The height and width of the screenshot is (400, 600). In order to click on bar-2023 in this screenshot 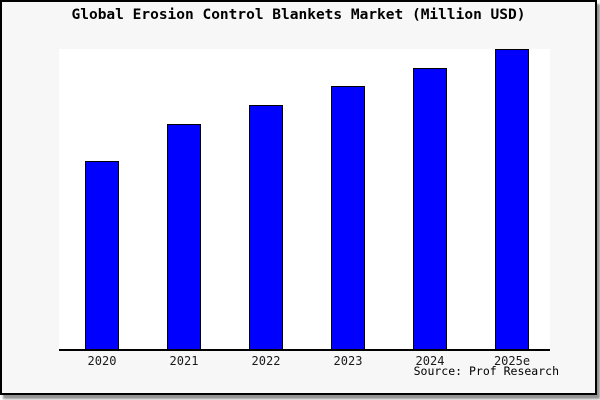, I will do `click(348, 217)`.